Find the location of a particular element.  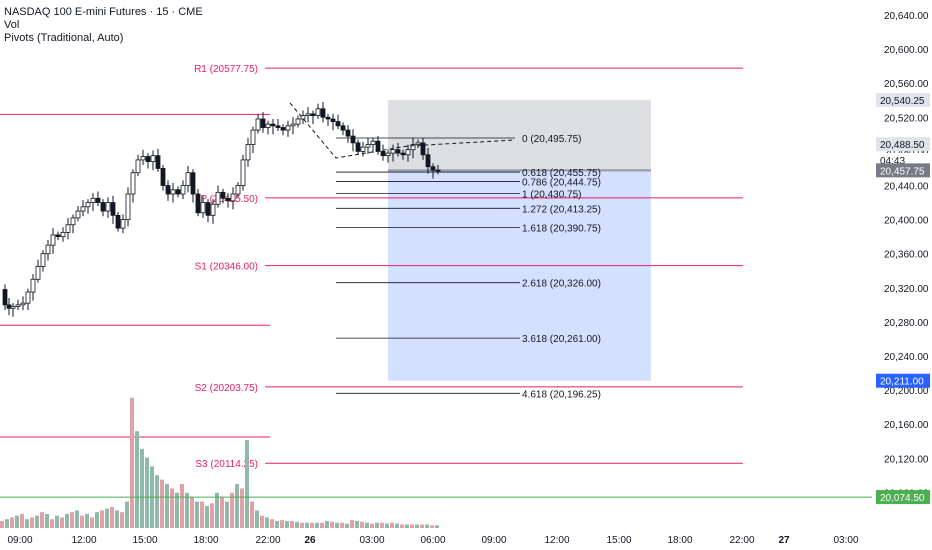

price-tag: 20,457.75 is located at coordinates (902, 171).